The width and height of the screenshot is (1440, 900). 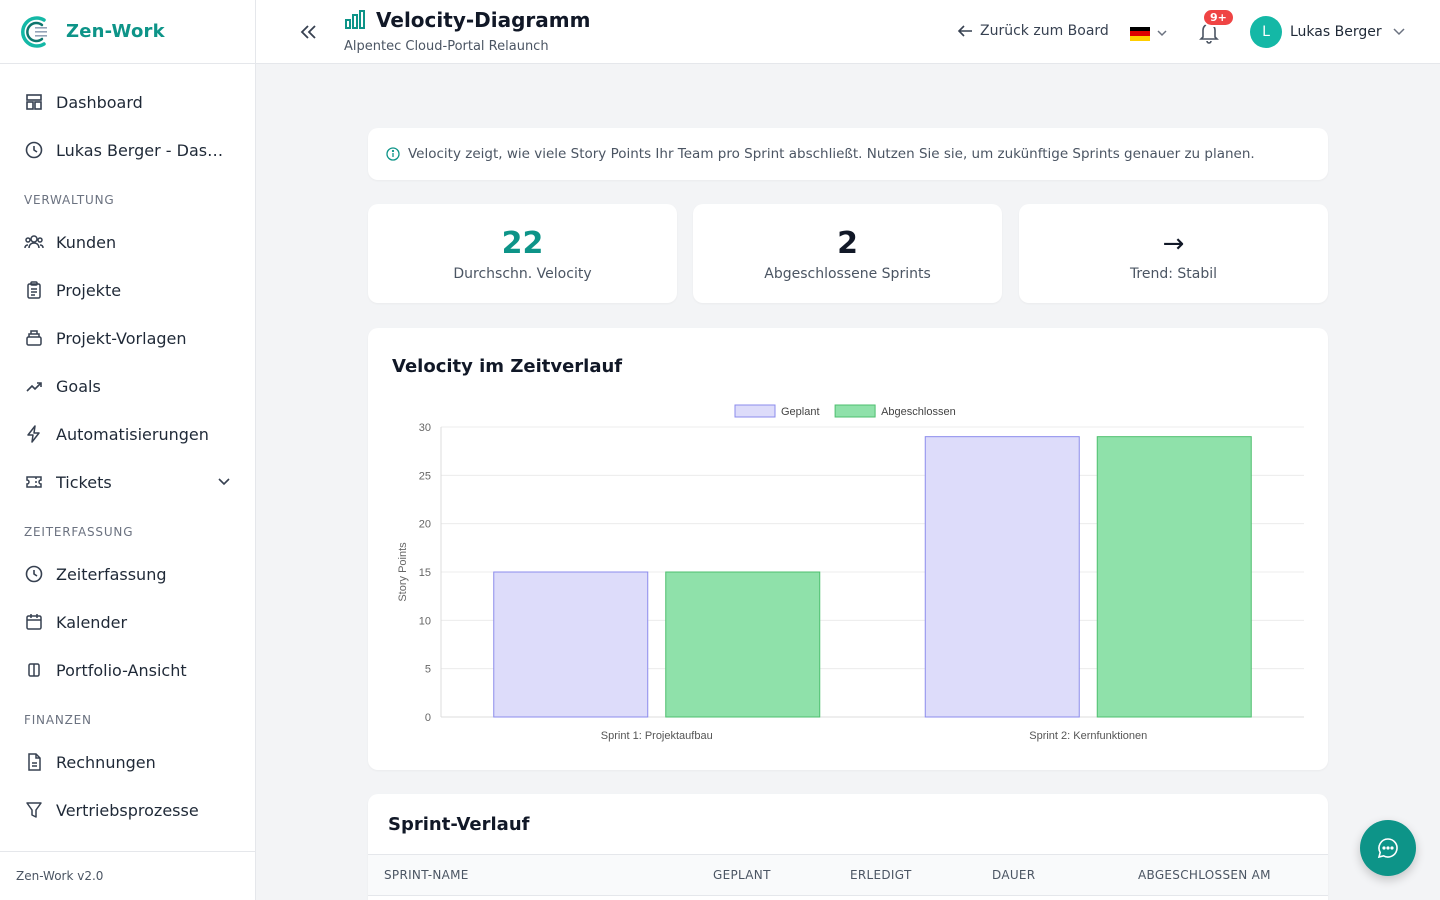 What do you see at coordinates (459, 824) in the screenshot?
I see `table-title: Sprint-Verlauf` at bounding box center [459, 824].